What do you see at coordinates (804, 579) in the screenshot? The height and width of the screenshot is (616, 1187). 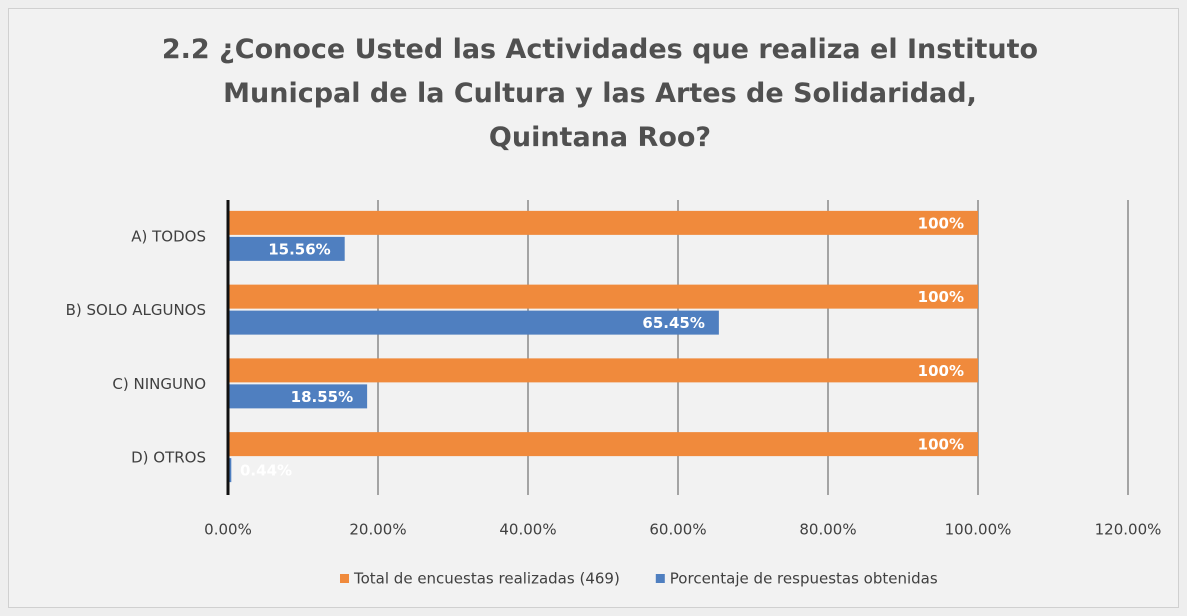 I see `legend-label: Porcentaje de respuestas obtenidas` at bounding box center [804, 579].